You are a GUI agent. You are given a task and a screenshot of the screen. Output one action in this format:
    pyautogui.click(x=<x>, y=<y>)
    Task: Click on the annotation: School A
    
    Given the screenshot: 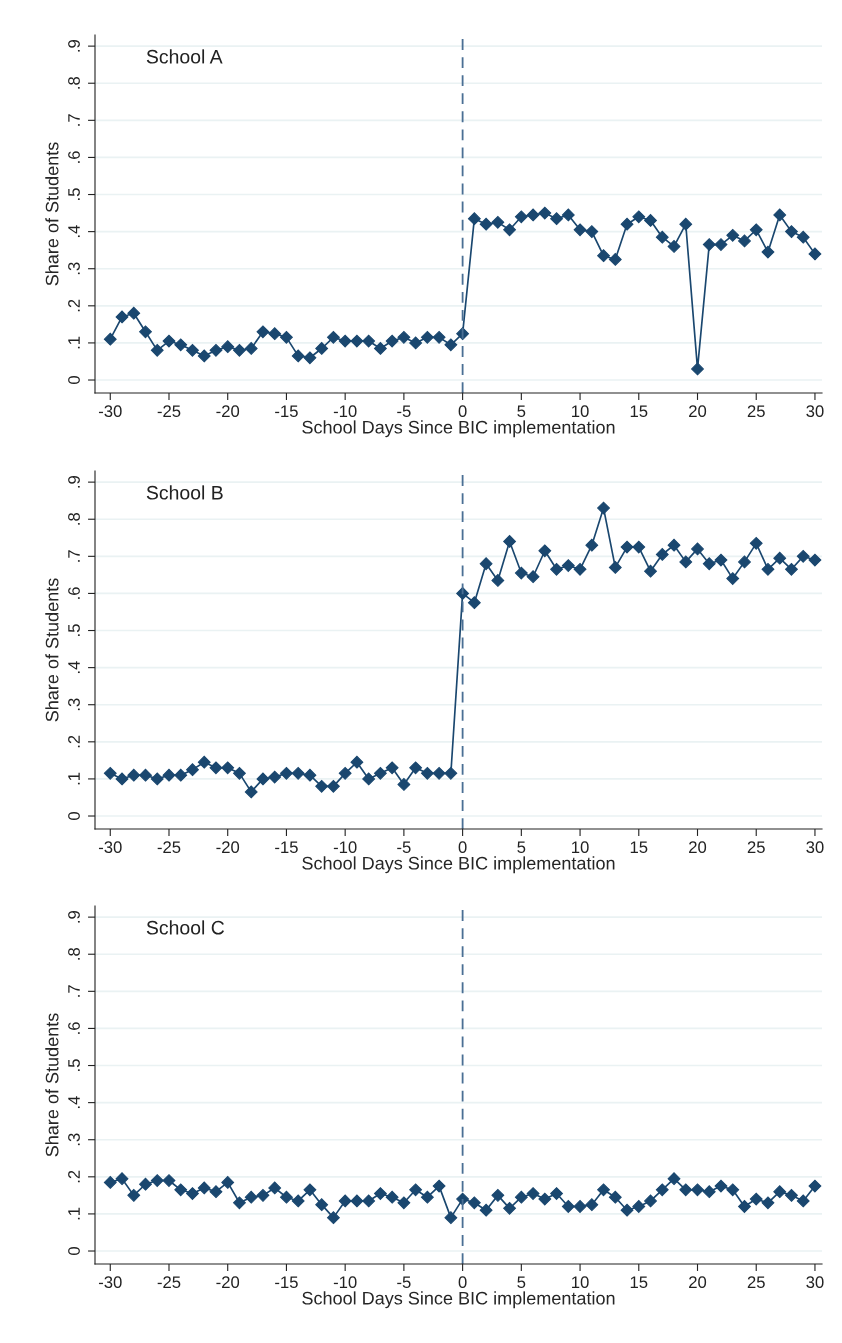 What is the action you would take?
    pyautogui.click(x=184, y=56)
    